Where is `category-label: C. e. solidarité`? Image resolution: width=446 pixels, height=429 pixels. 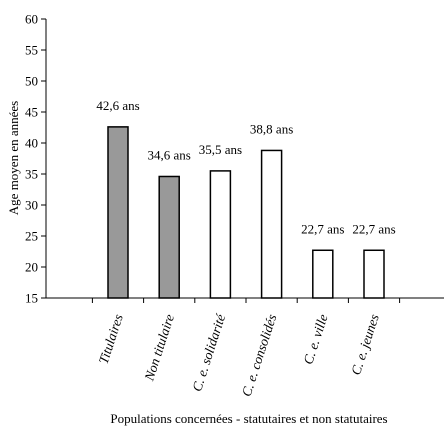 category-label: C. e. solidarité is located at coordinates (208, 352).